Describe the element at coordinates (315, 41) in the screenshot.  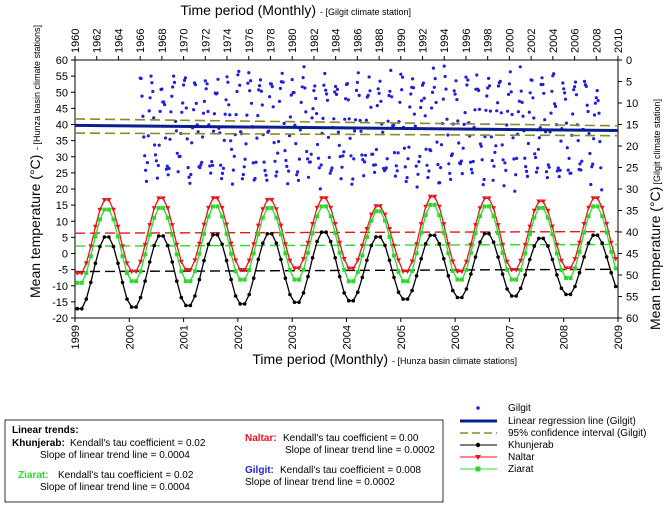
I see `top-axis-tick-label: 1982` at that location.